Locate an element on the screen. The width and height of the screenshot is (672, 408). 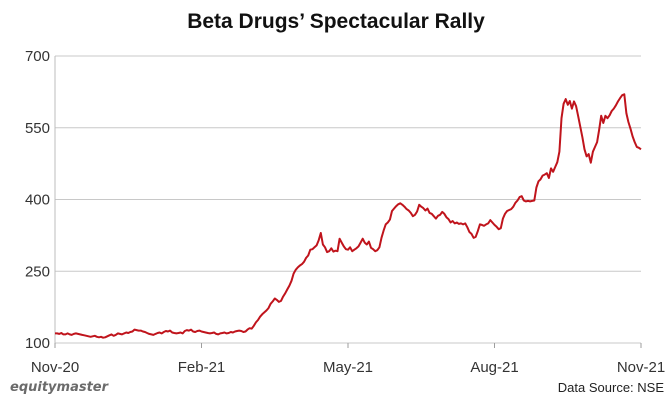
x-tick-label: Nov-21 is located at coordinates (641, 367).